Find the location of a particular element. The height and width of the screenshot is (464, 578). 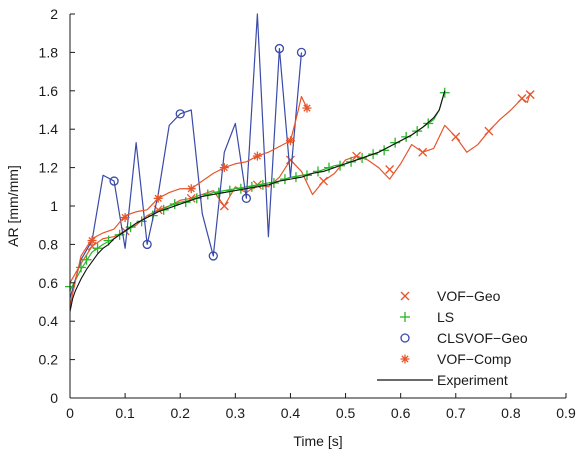

legend-item-clsvof-geo-swatch is located at coordinates (405, 338).